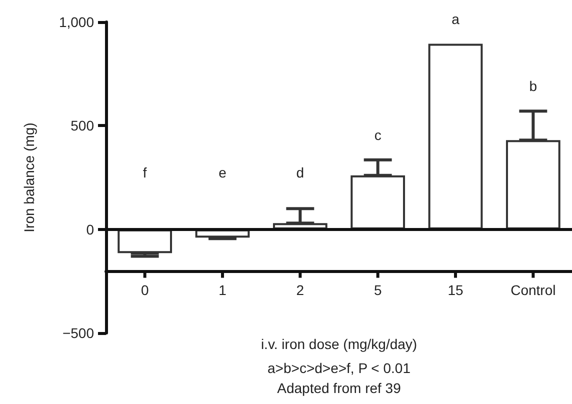 Image resolution: width=572 pixels, height=404 pixels. Describe the element at coordinates (144, 172) in the screenshot. I see `annotation: f` at that location.